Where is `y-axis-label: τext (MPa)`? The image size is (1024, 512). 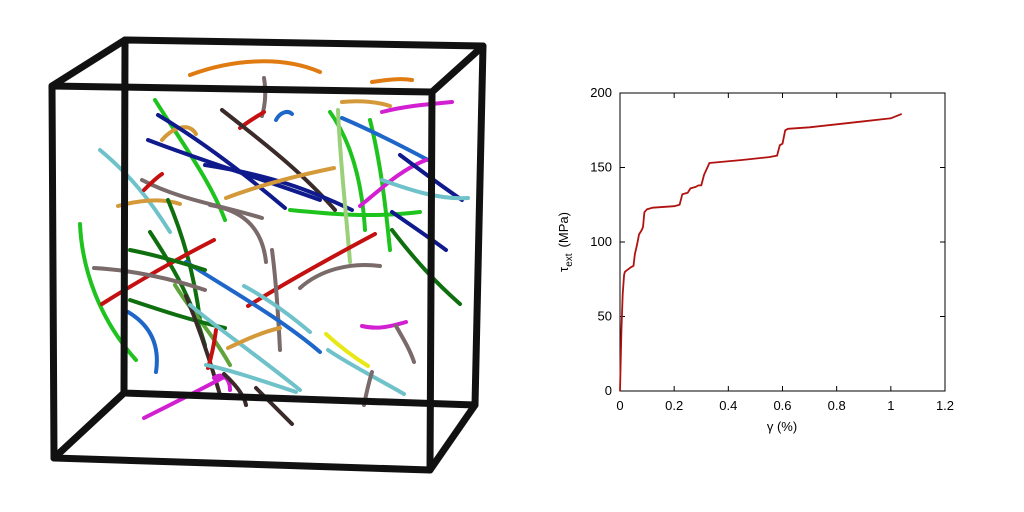 y-axis-label: τext (MPa) is located at coordinates (565, 242).